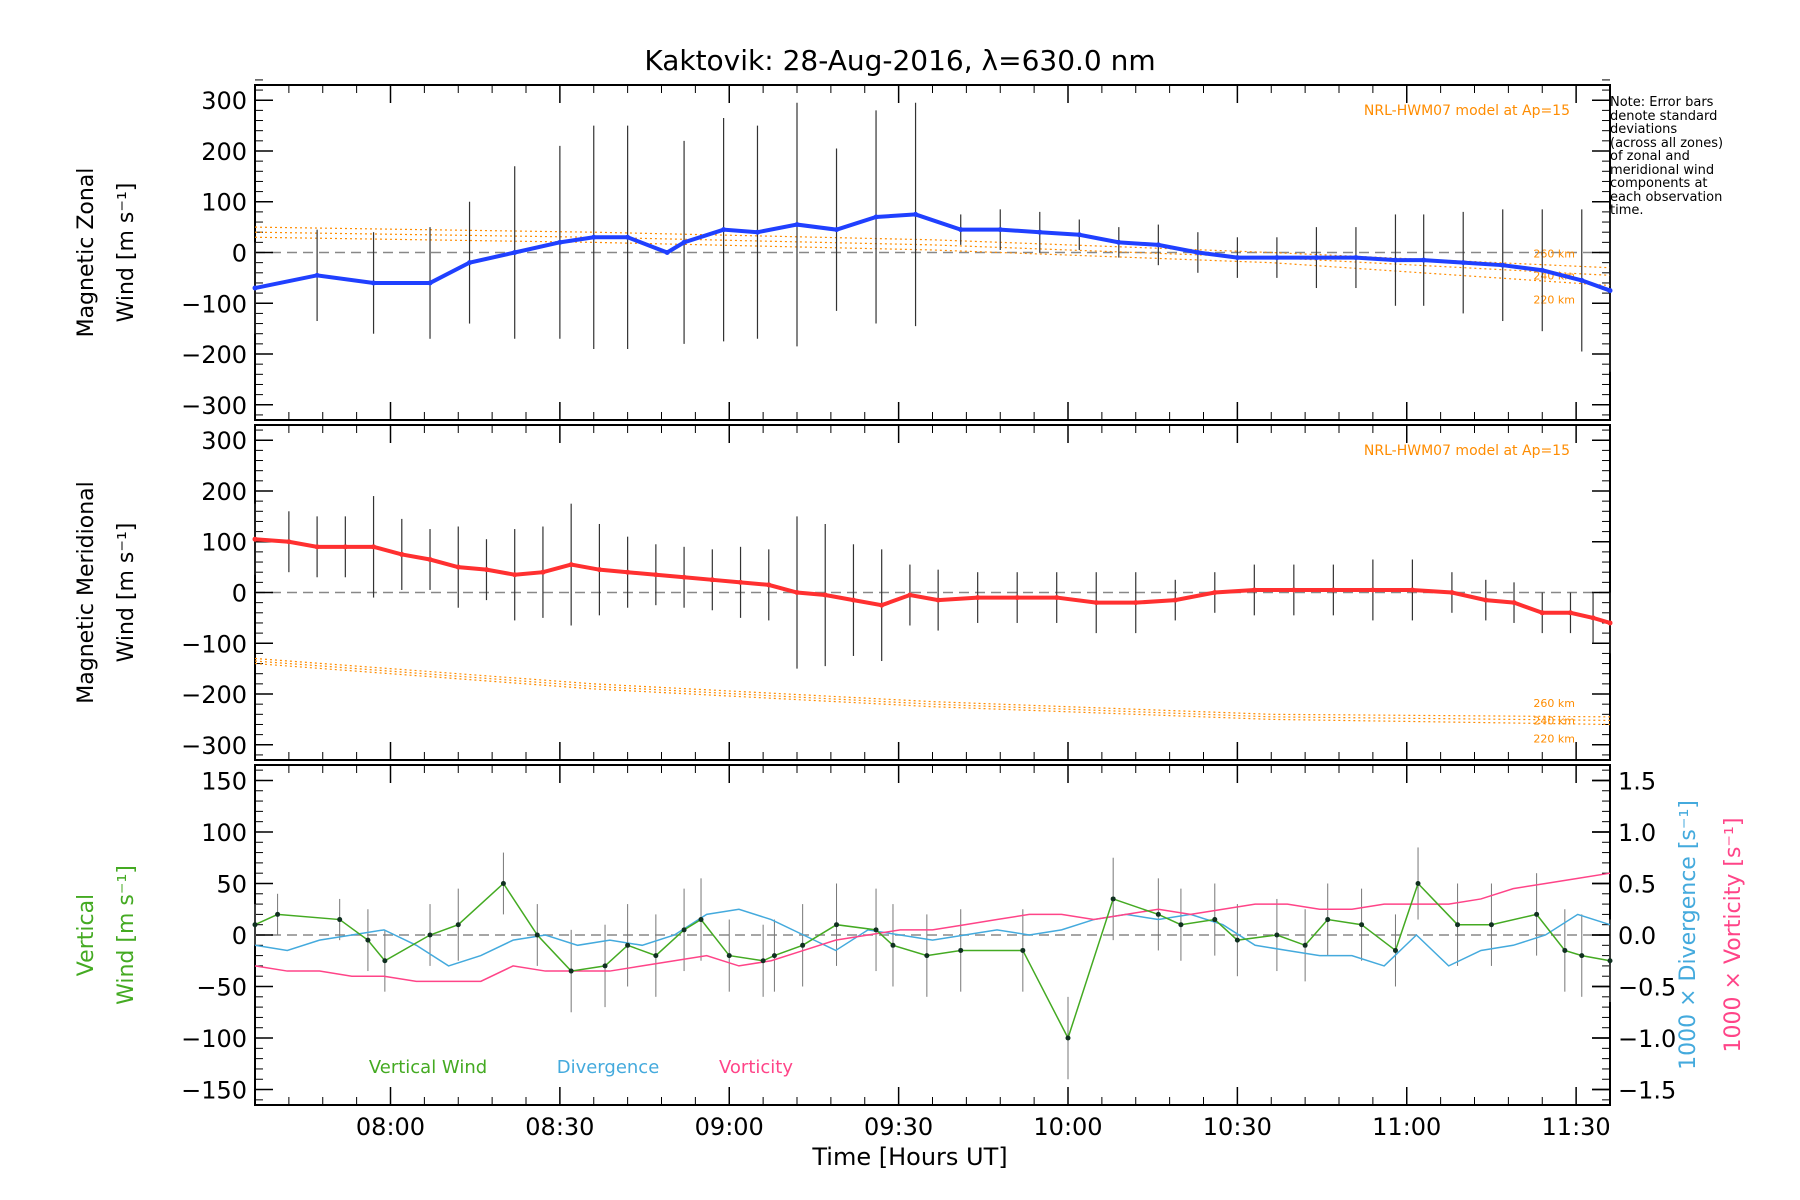 The image size is (1800, 1200). Describe the element at coordinates (239, 594) in the screenshot. I see `y-tick-label: 0` at that location.